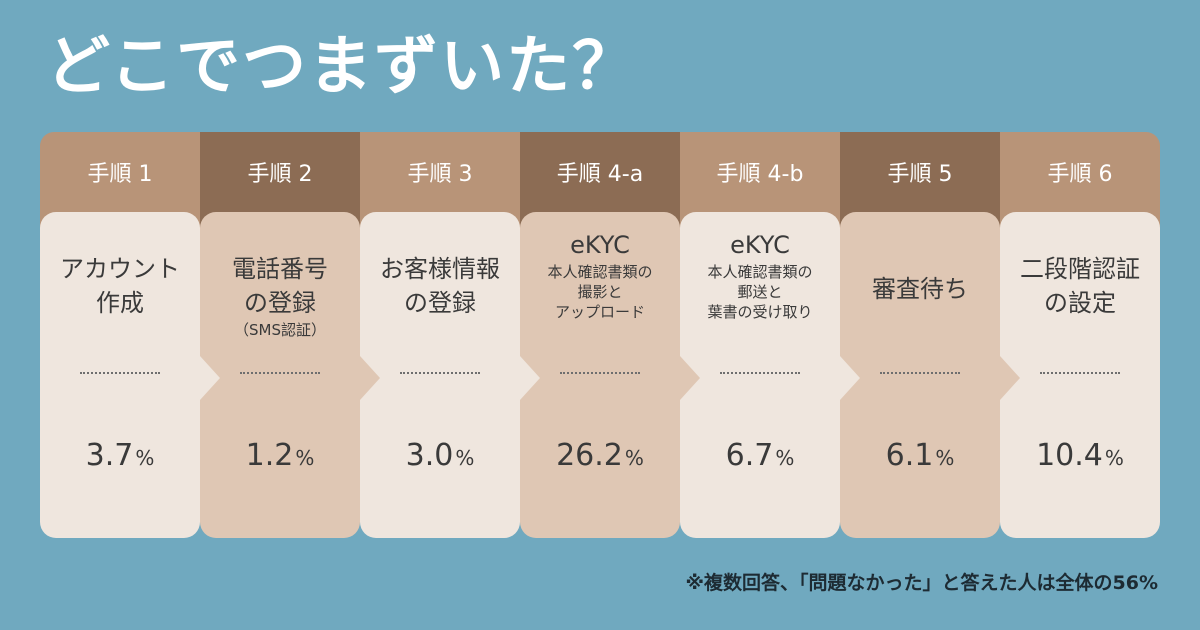  I want to click on step-header: 手順 3, so click(440, 172).